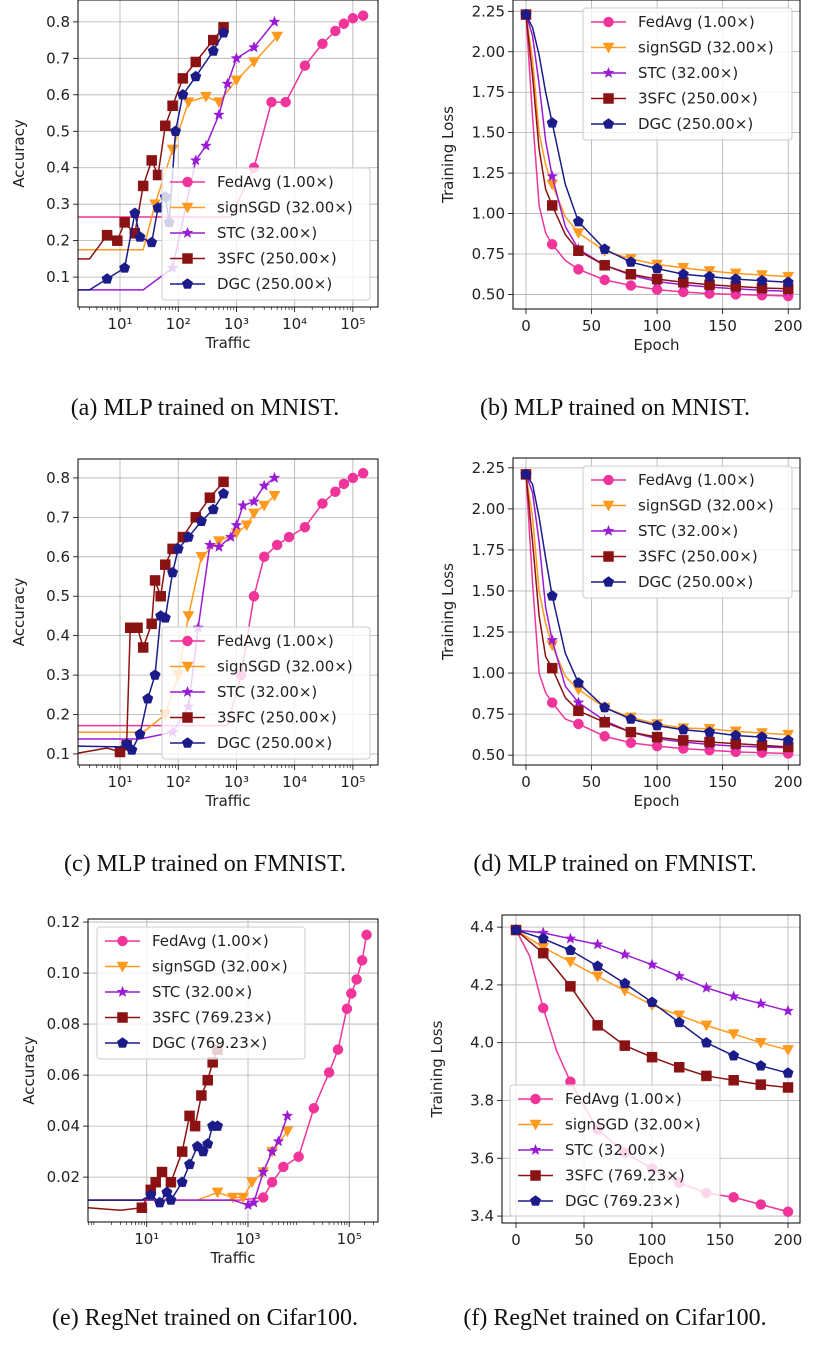 The image size is (821, 1348). I want to click on y-tick-label: 0.02, so click(63, 1177).